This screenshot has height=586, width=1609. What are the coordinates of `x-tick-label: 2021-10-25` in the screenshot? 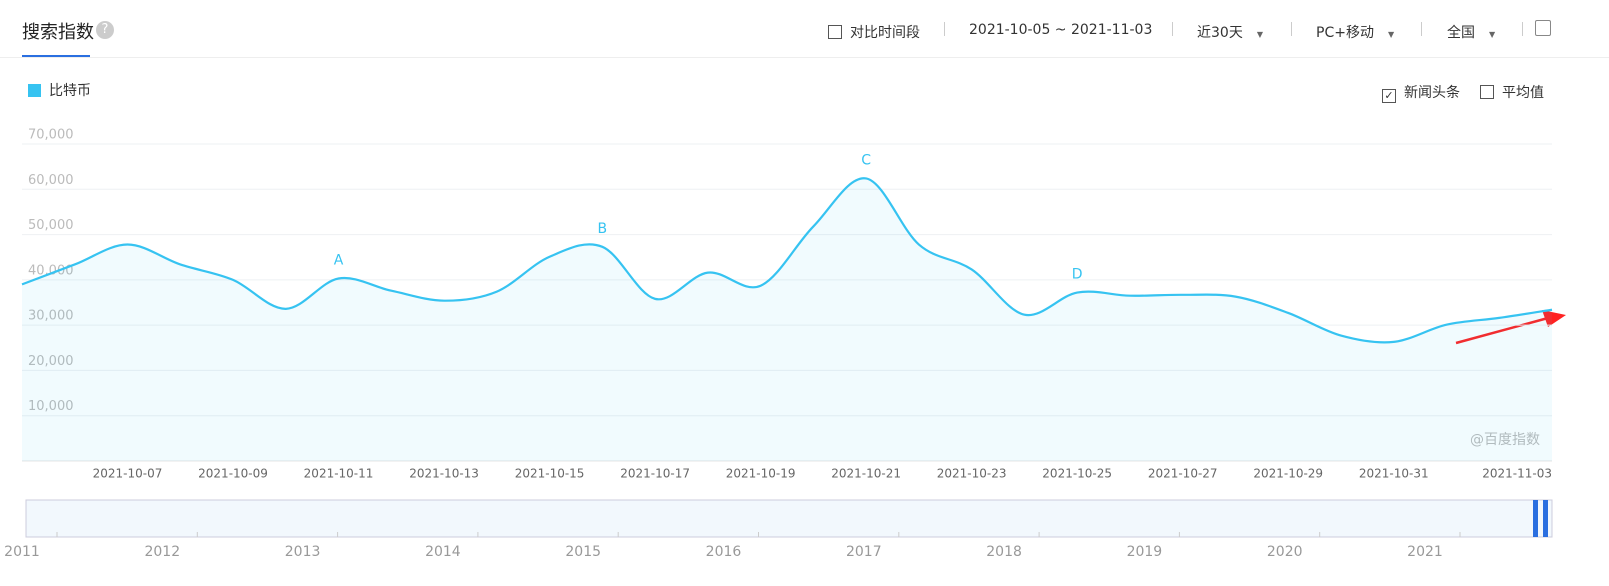 It's located at (1077, 474).